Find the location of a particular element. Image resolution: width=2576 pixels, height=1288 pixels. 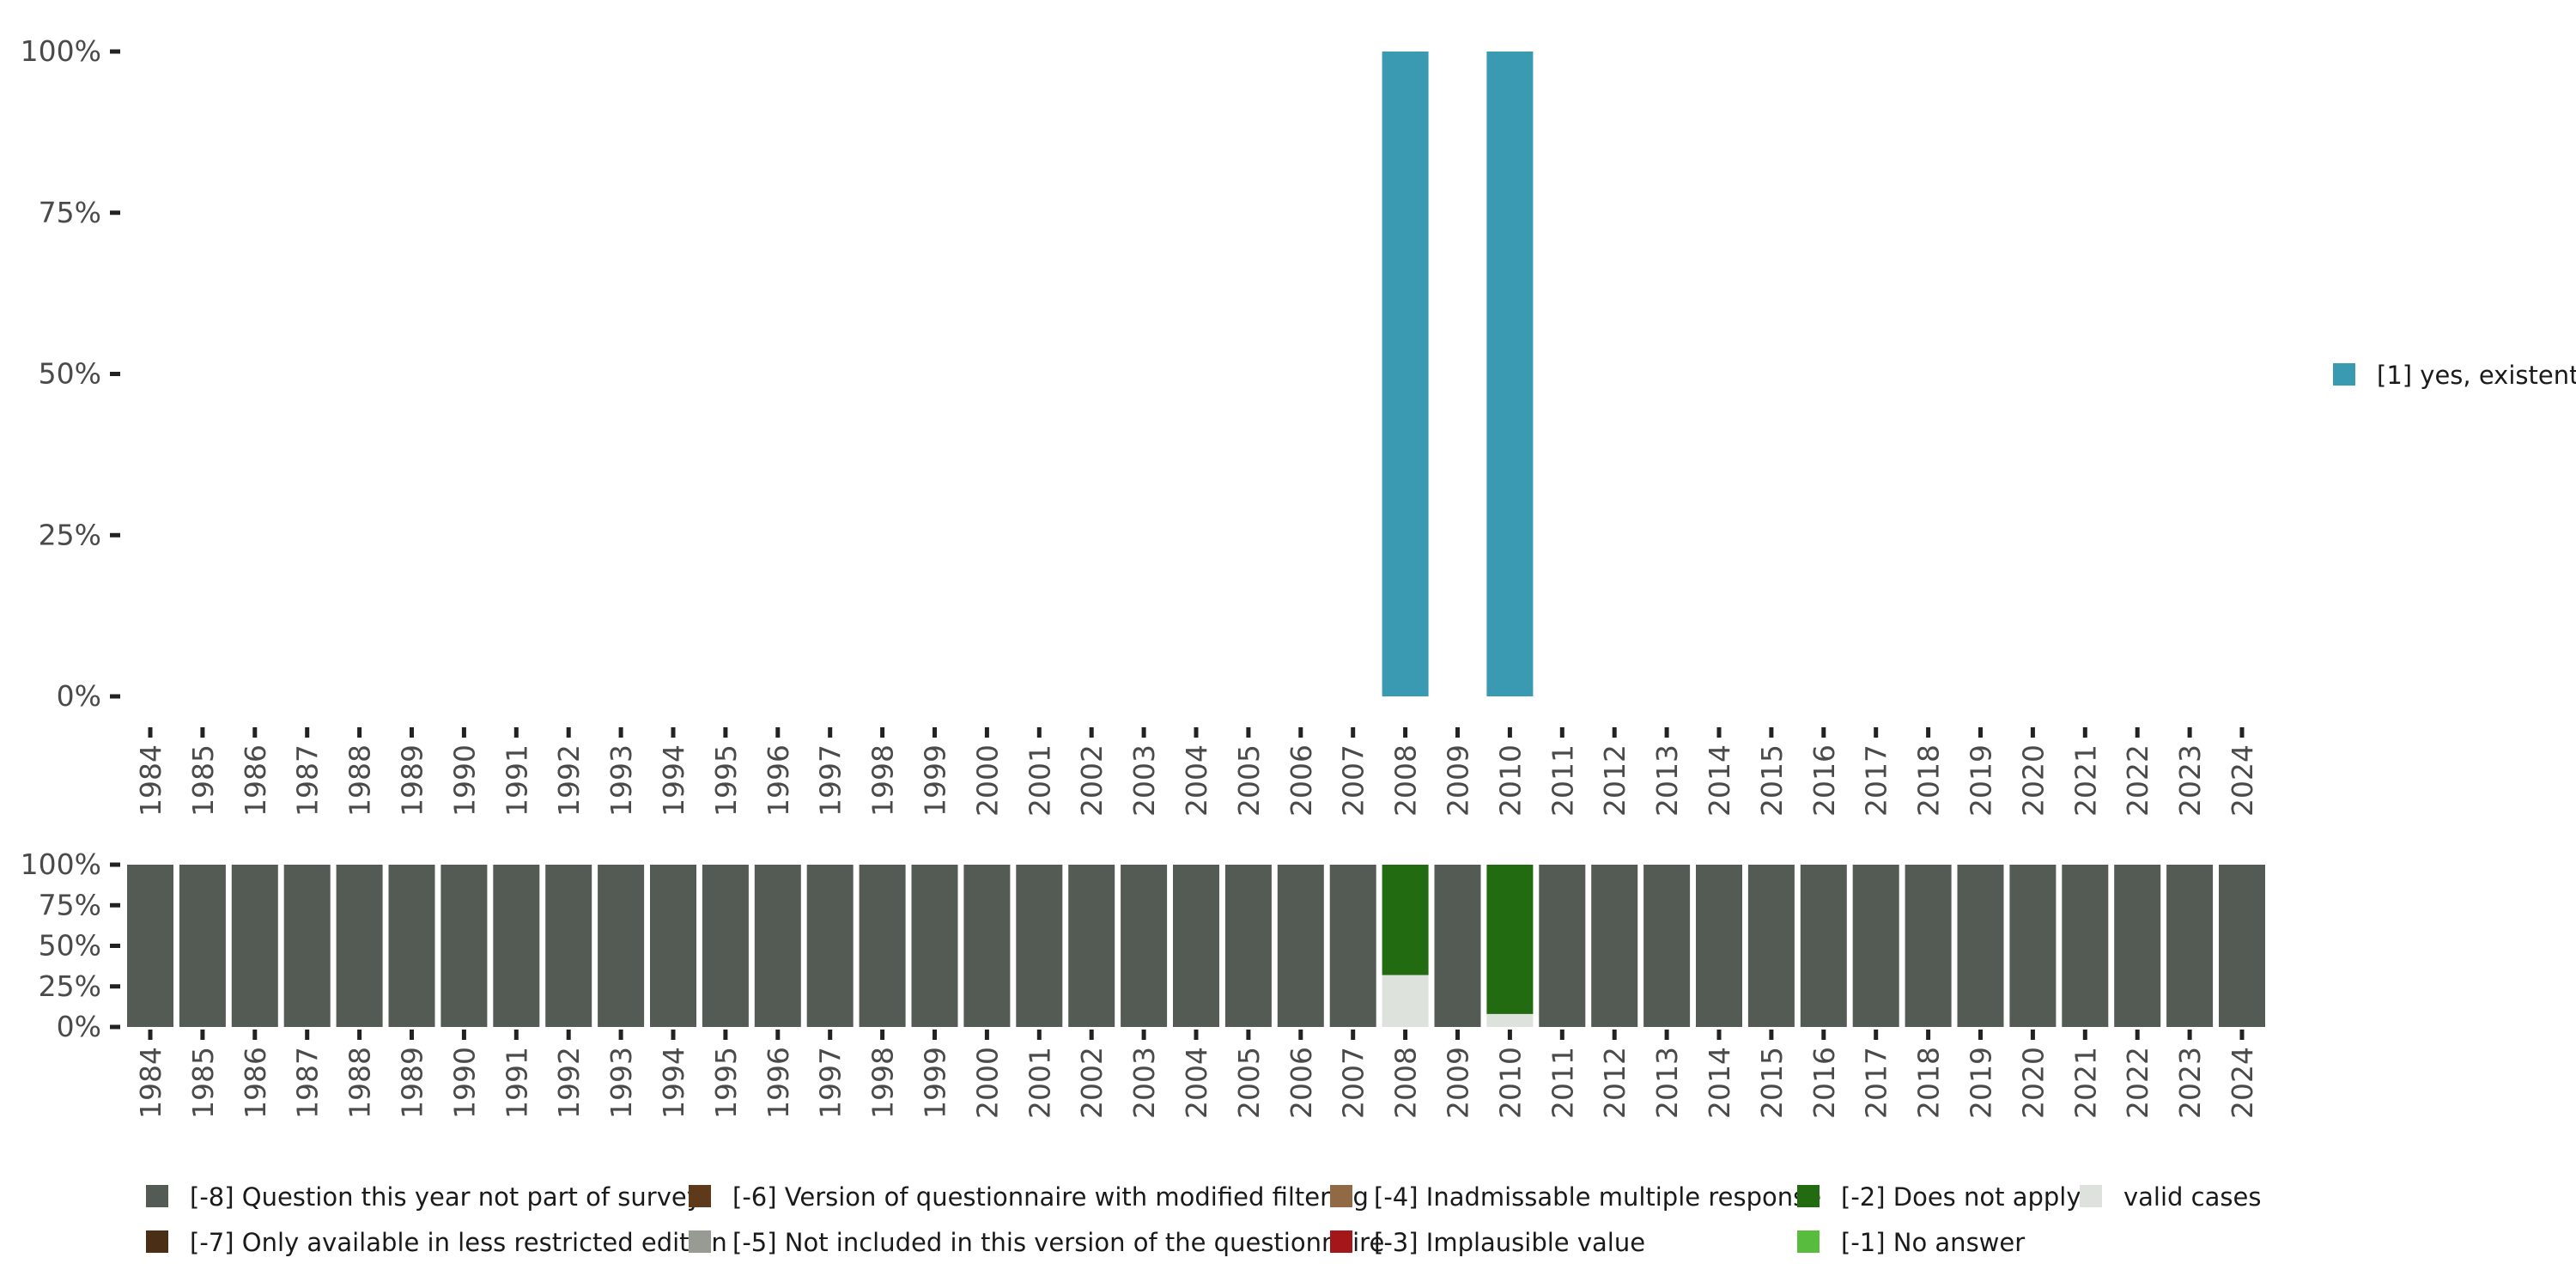

top-x-tick-label: 2005 is located at coordinates (1249, 781).